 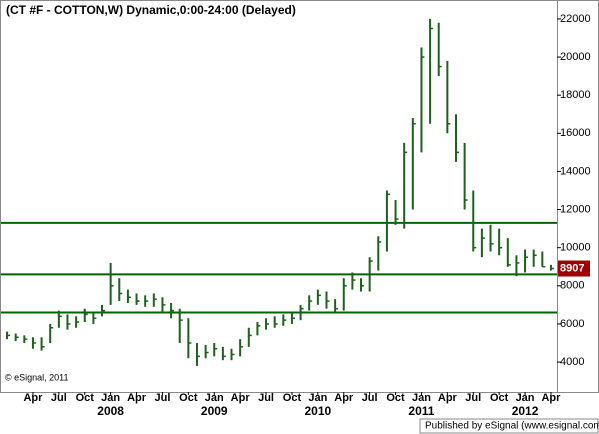 I want to click on y-tick-label: 14000, so click(x=575, y=171).